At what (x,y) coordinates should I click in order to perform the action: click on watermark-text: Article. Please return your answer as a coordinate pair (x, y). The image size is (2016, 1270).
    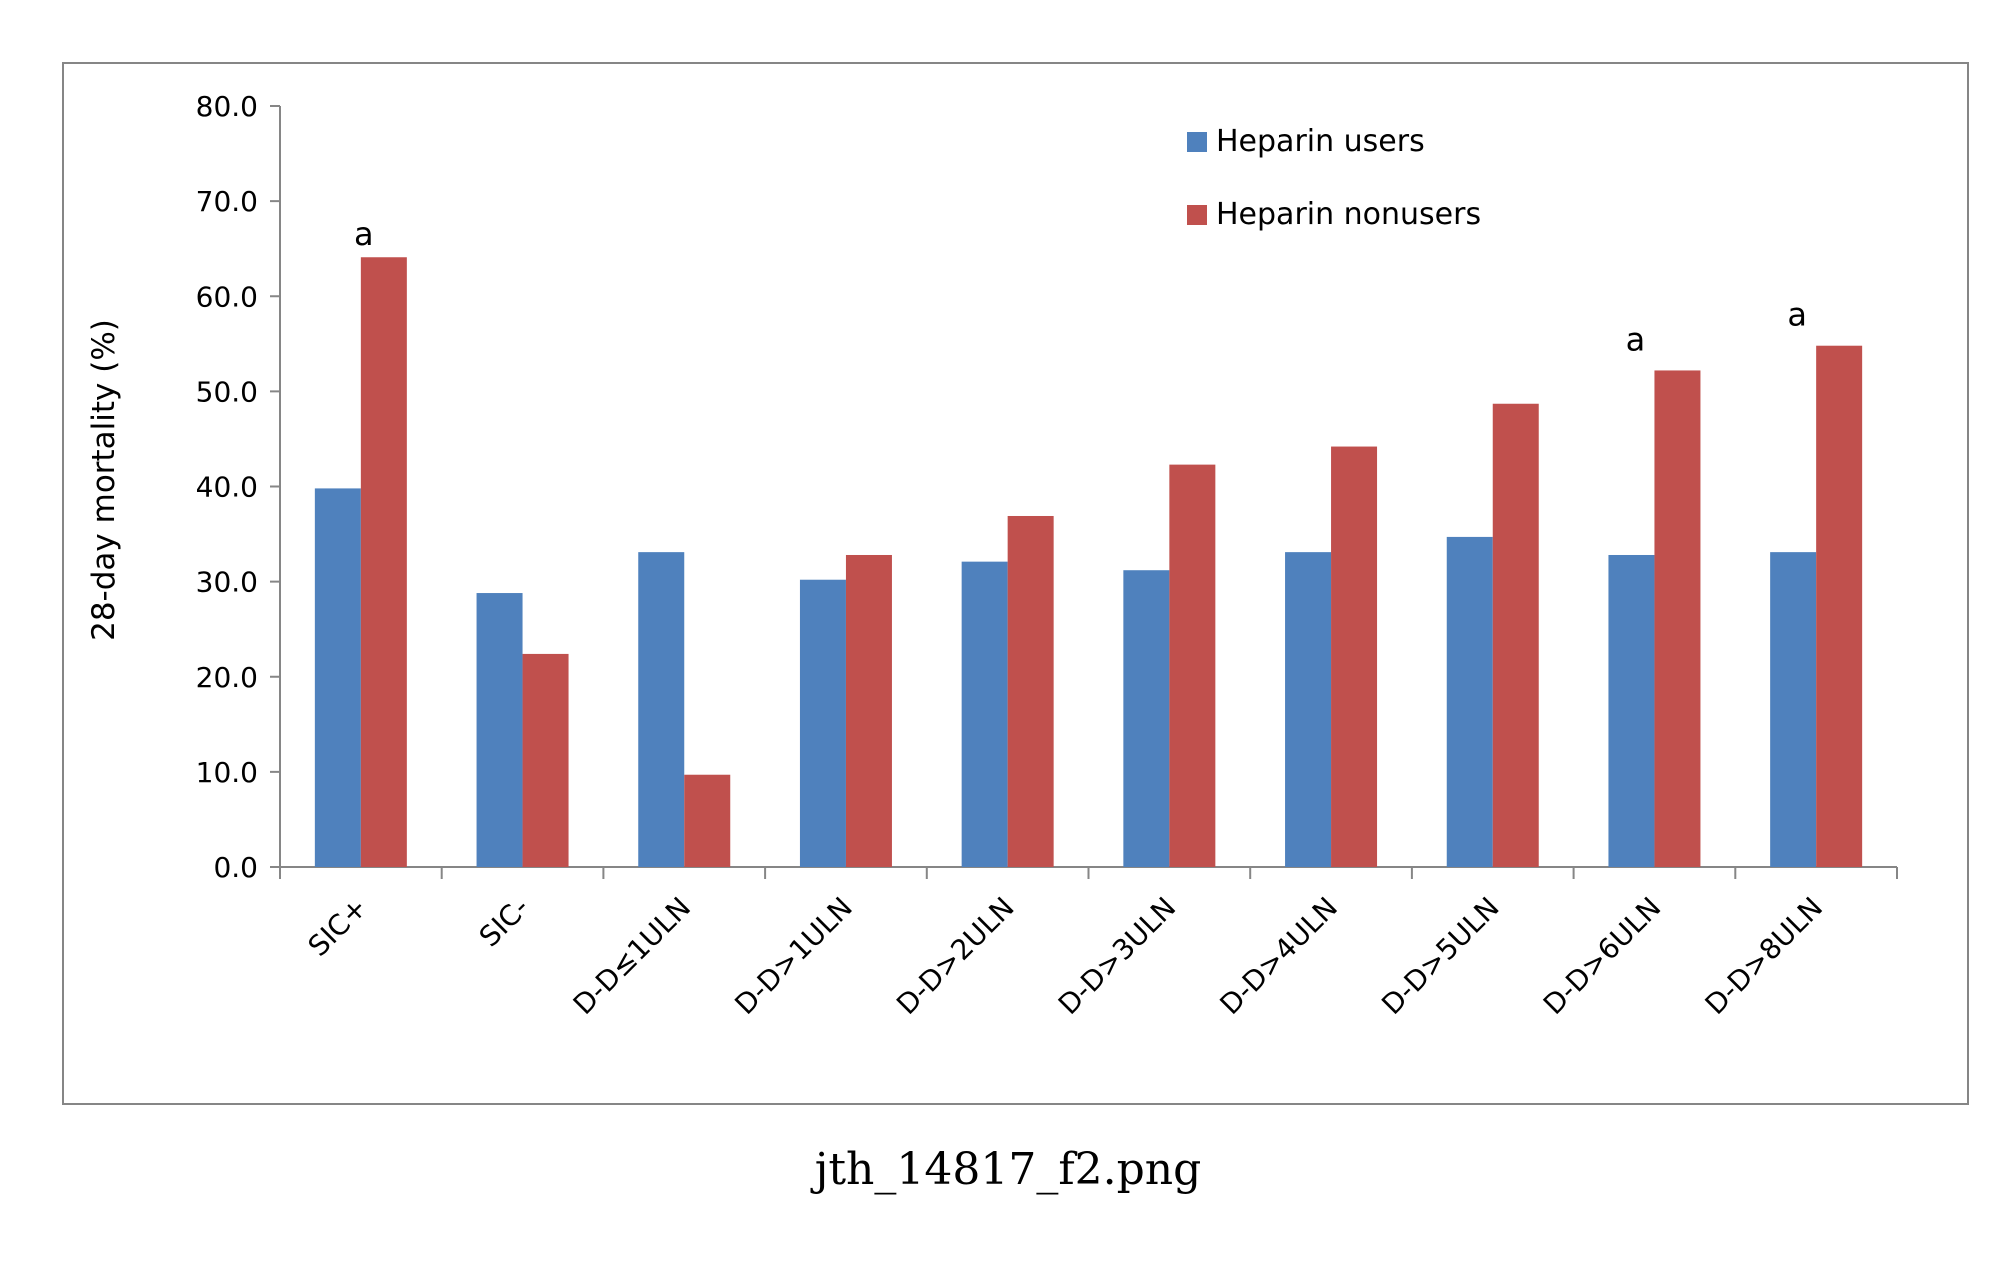
    Looking at the image, I should click on (18, 641).